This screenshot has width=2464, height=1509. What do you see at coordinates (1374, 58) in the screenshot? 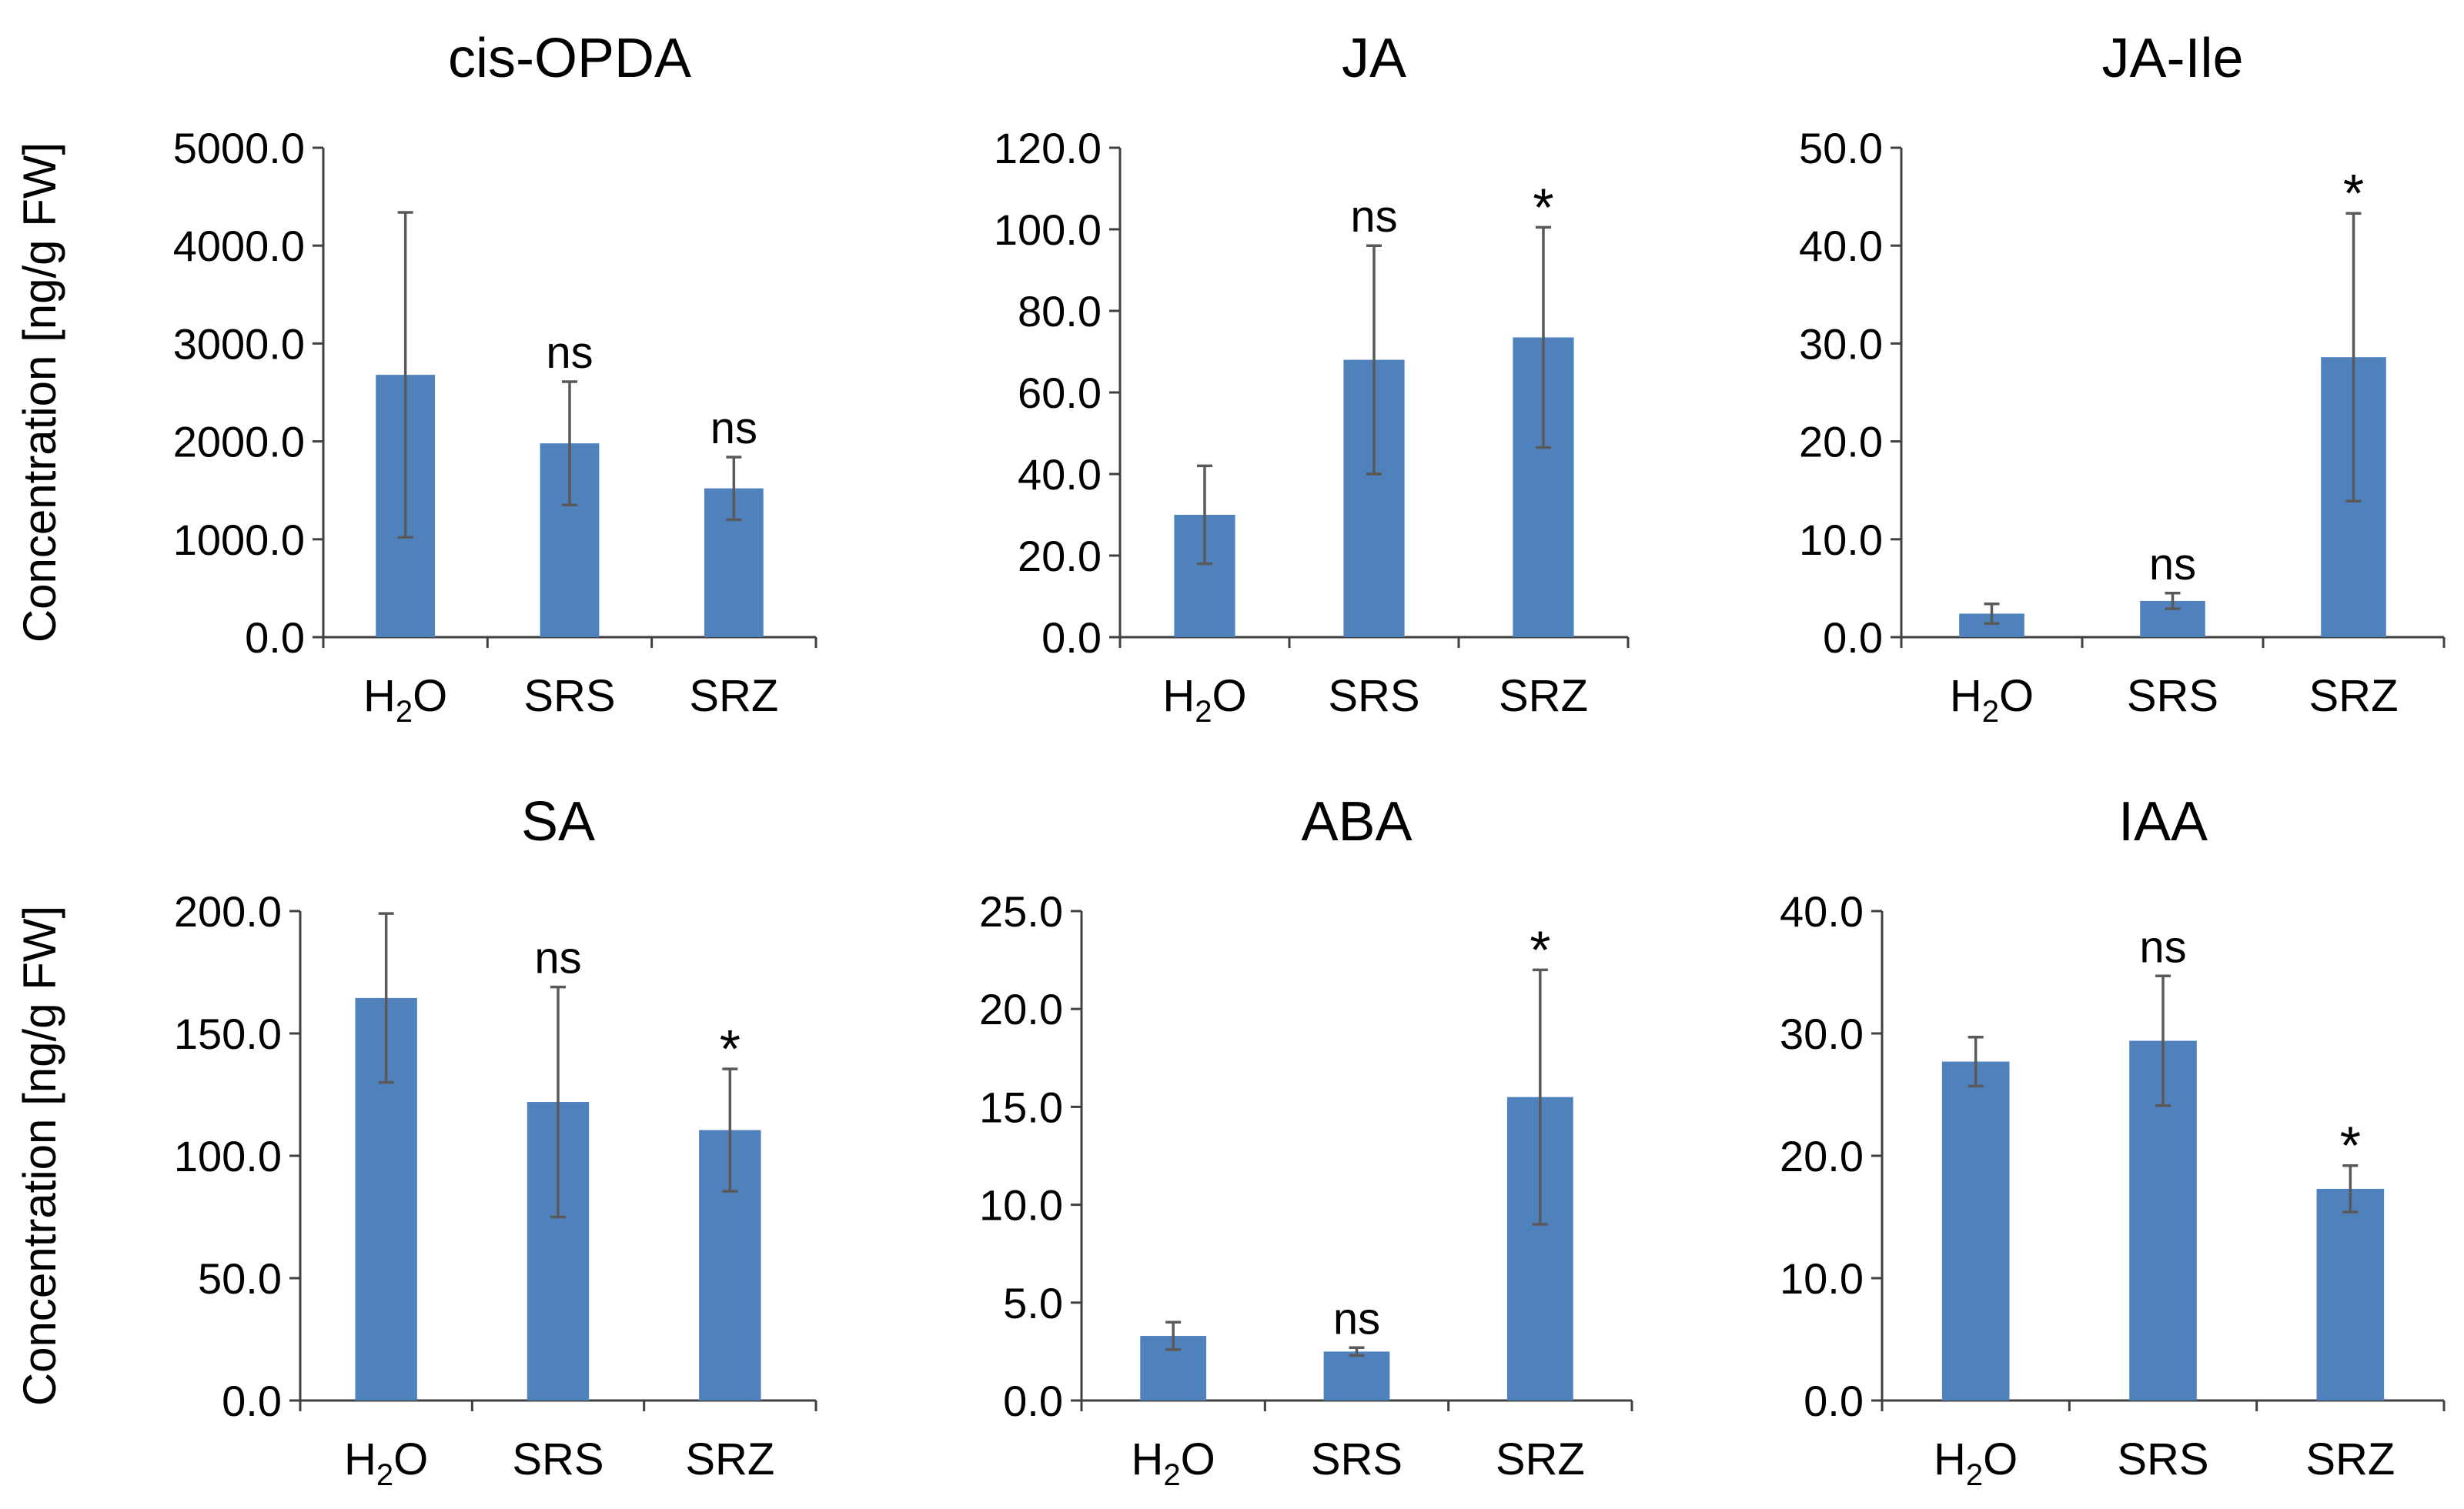
I see `chart-title: JA` at bounding box center [1374, 58].